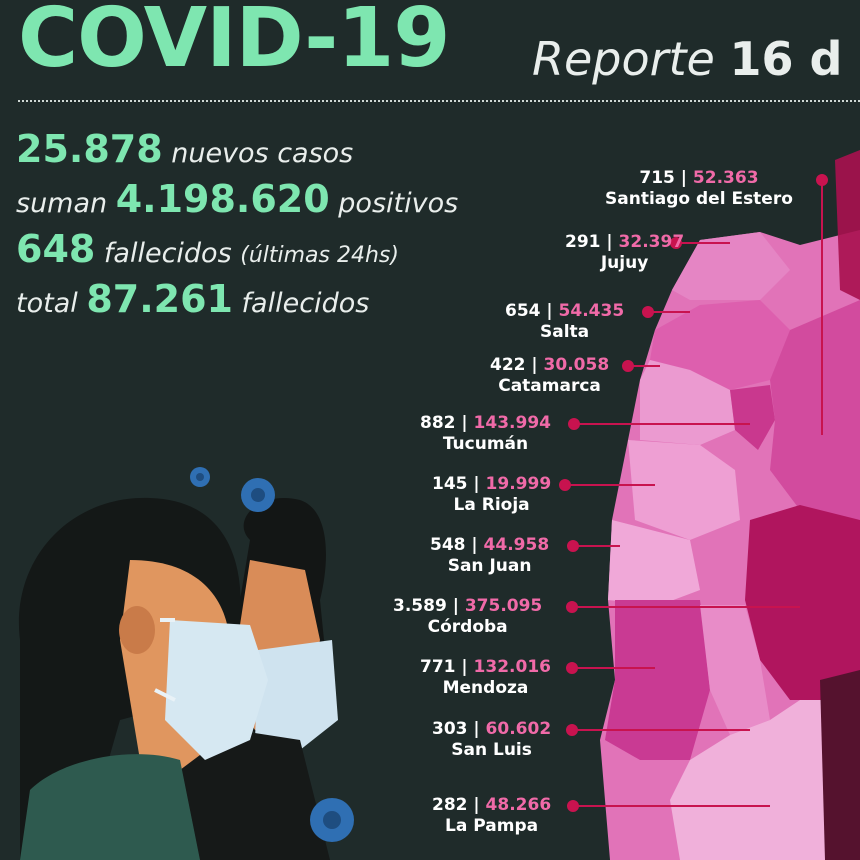 This screenshot has width=860, height=860. Describe the element at coordinates (492, 494) in the screenshot. I see `province-label: 145 | 19.999 La Rioja` at that location.